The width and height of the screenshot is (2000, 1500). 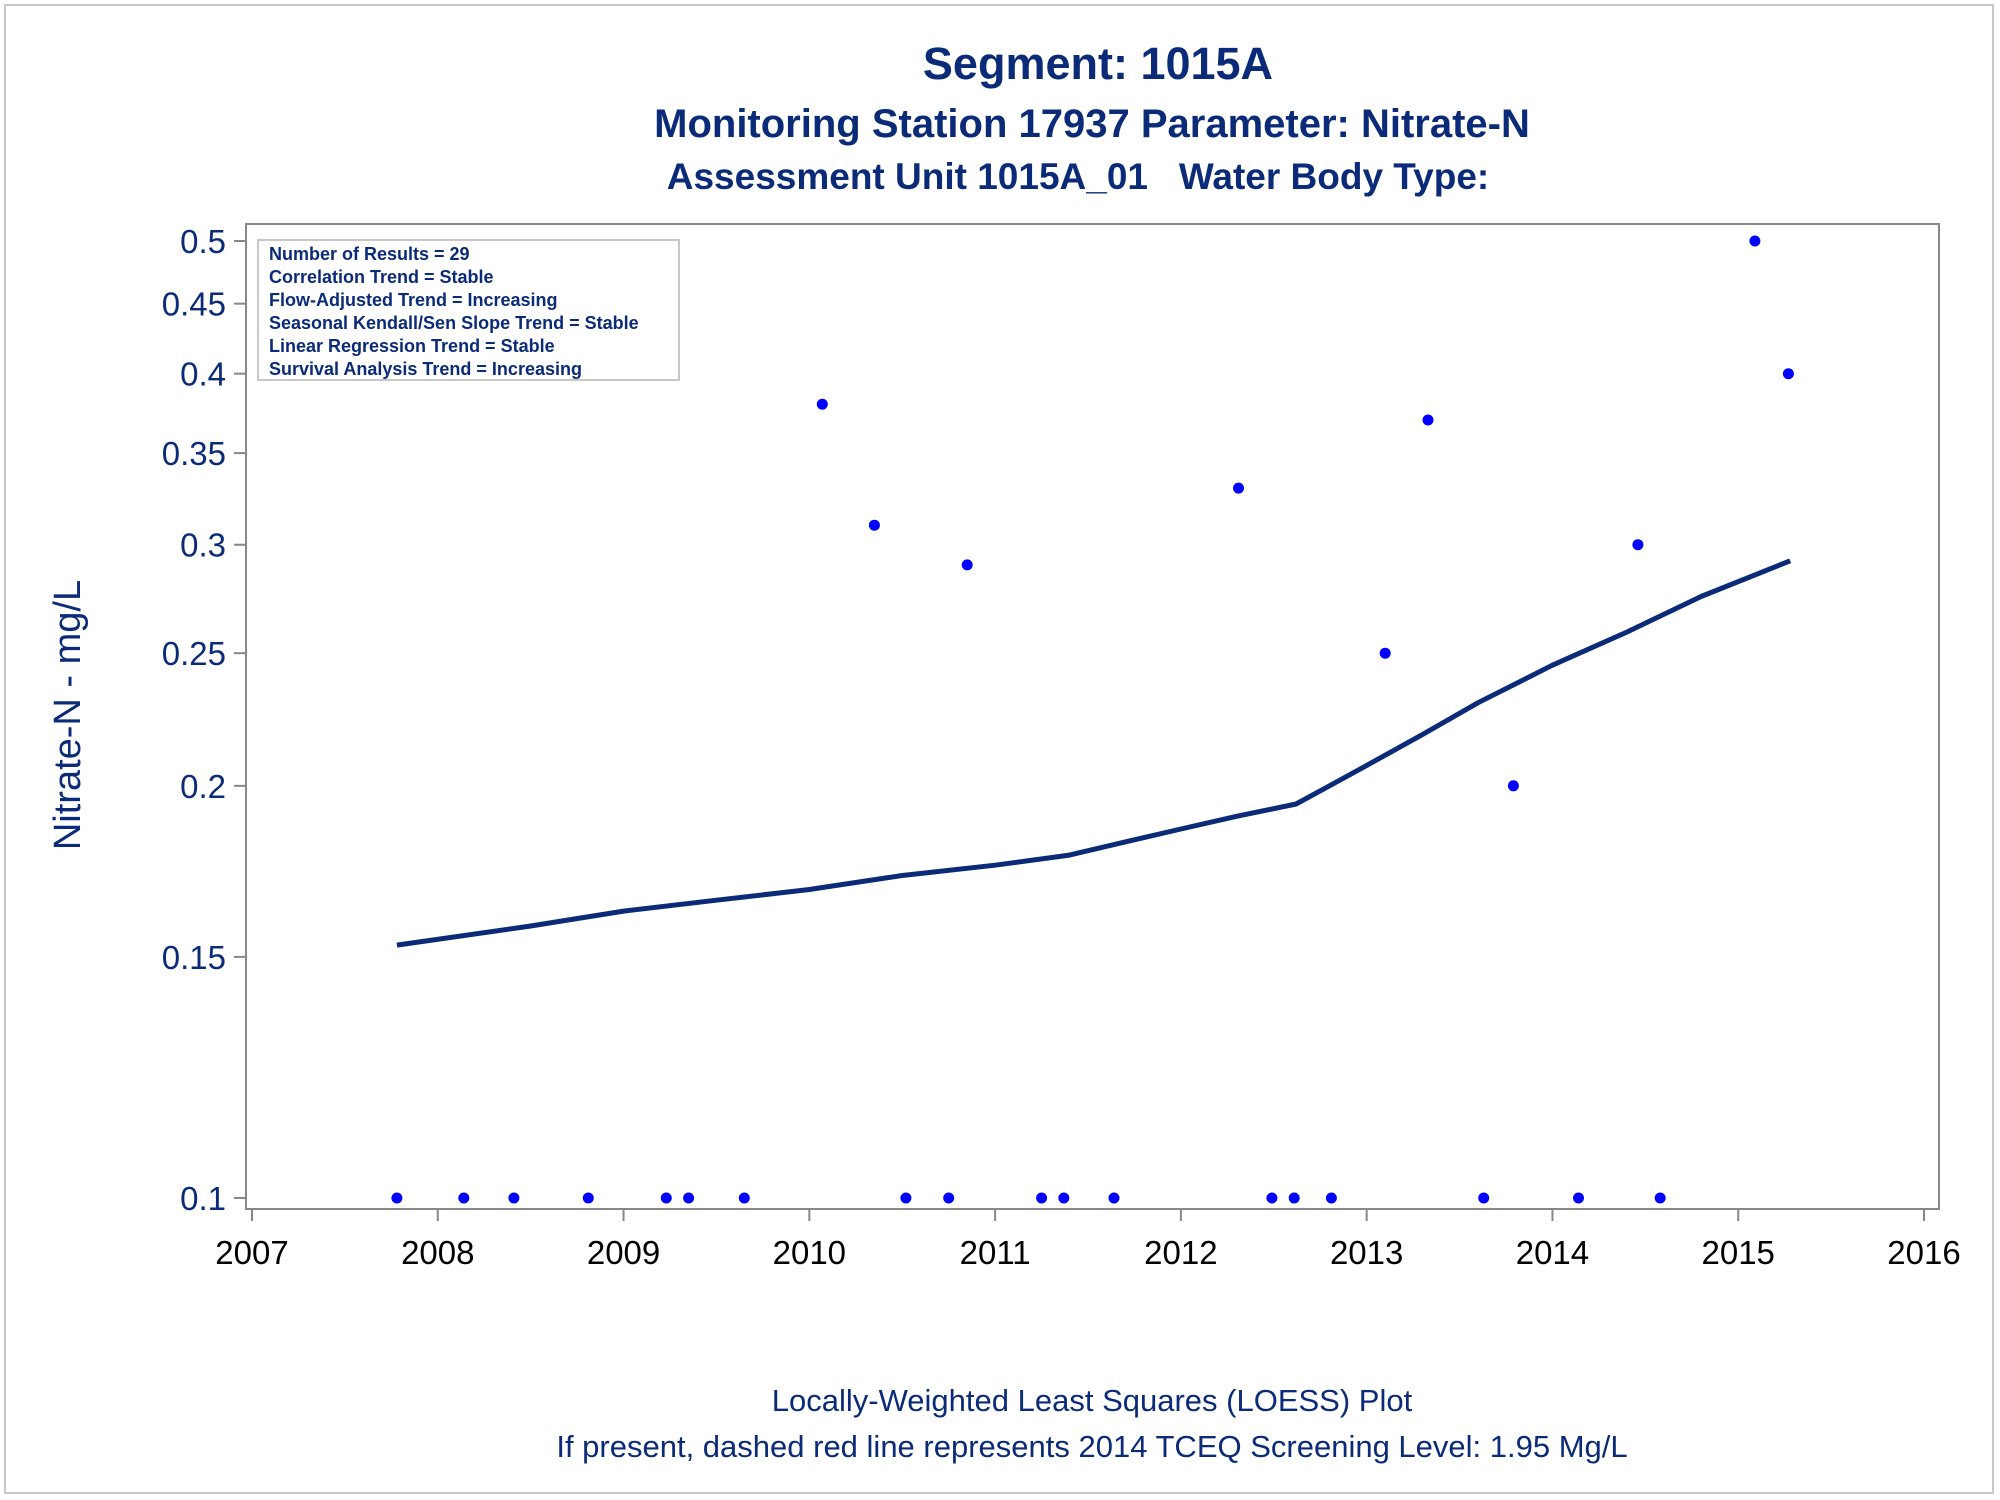 What do you see at coordinates (194, 304) in the screenshot?
I see `y-tick-label: 0.45` at bounding box center [194, 304].